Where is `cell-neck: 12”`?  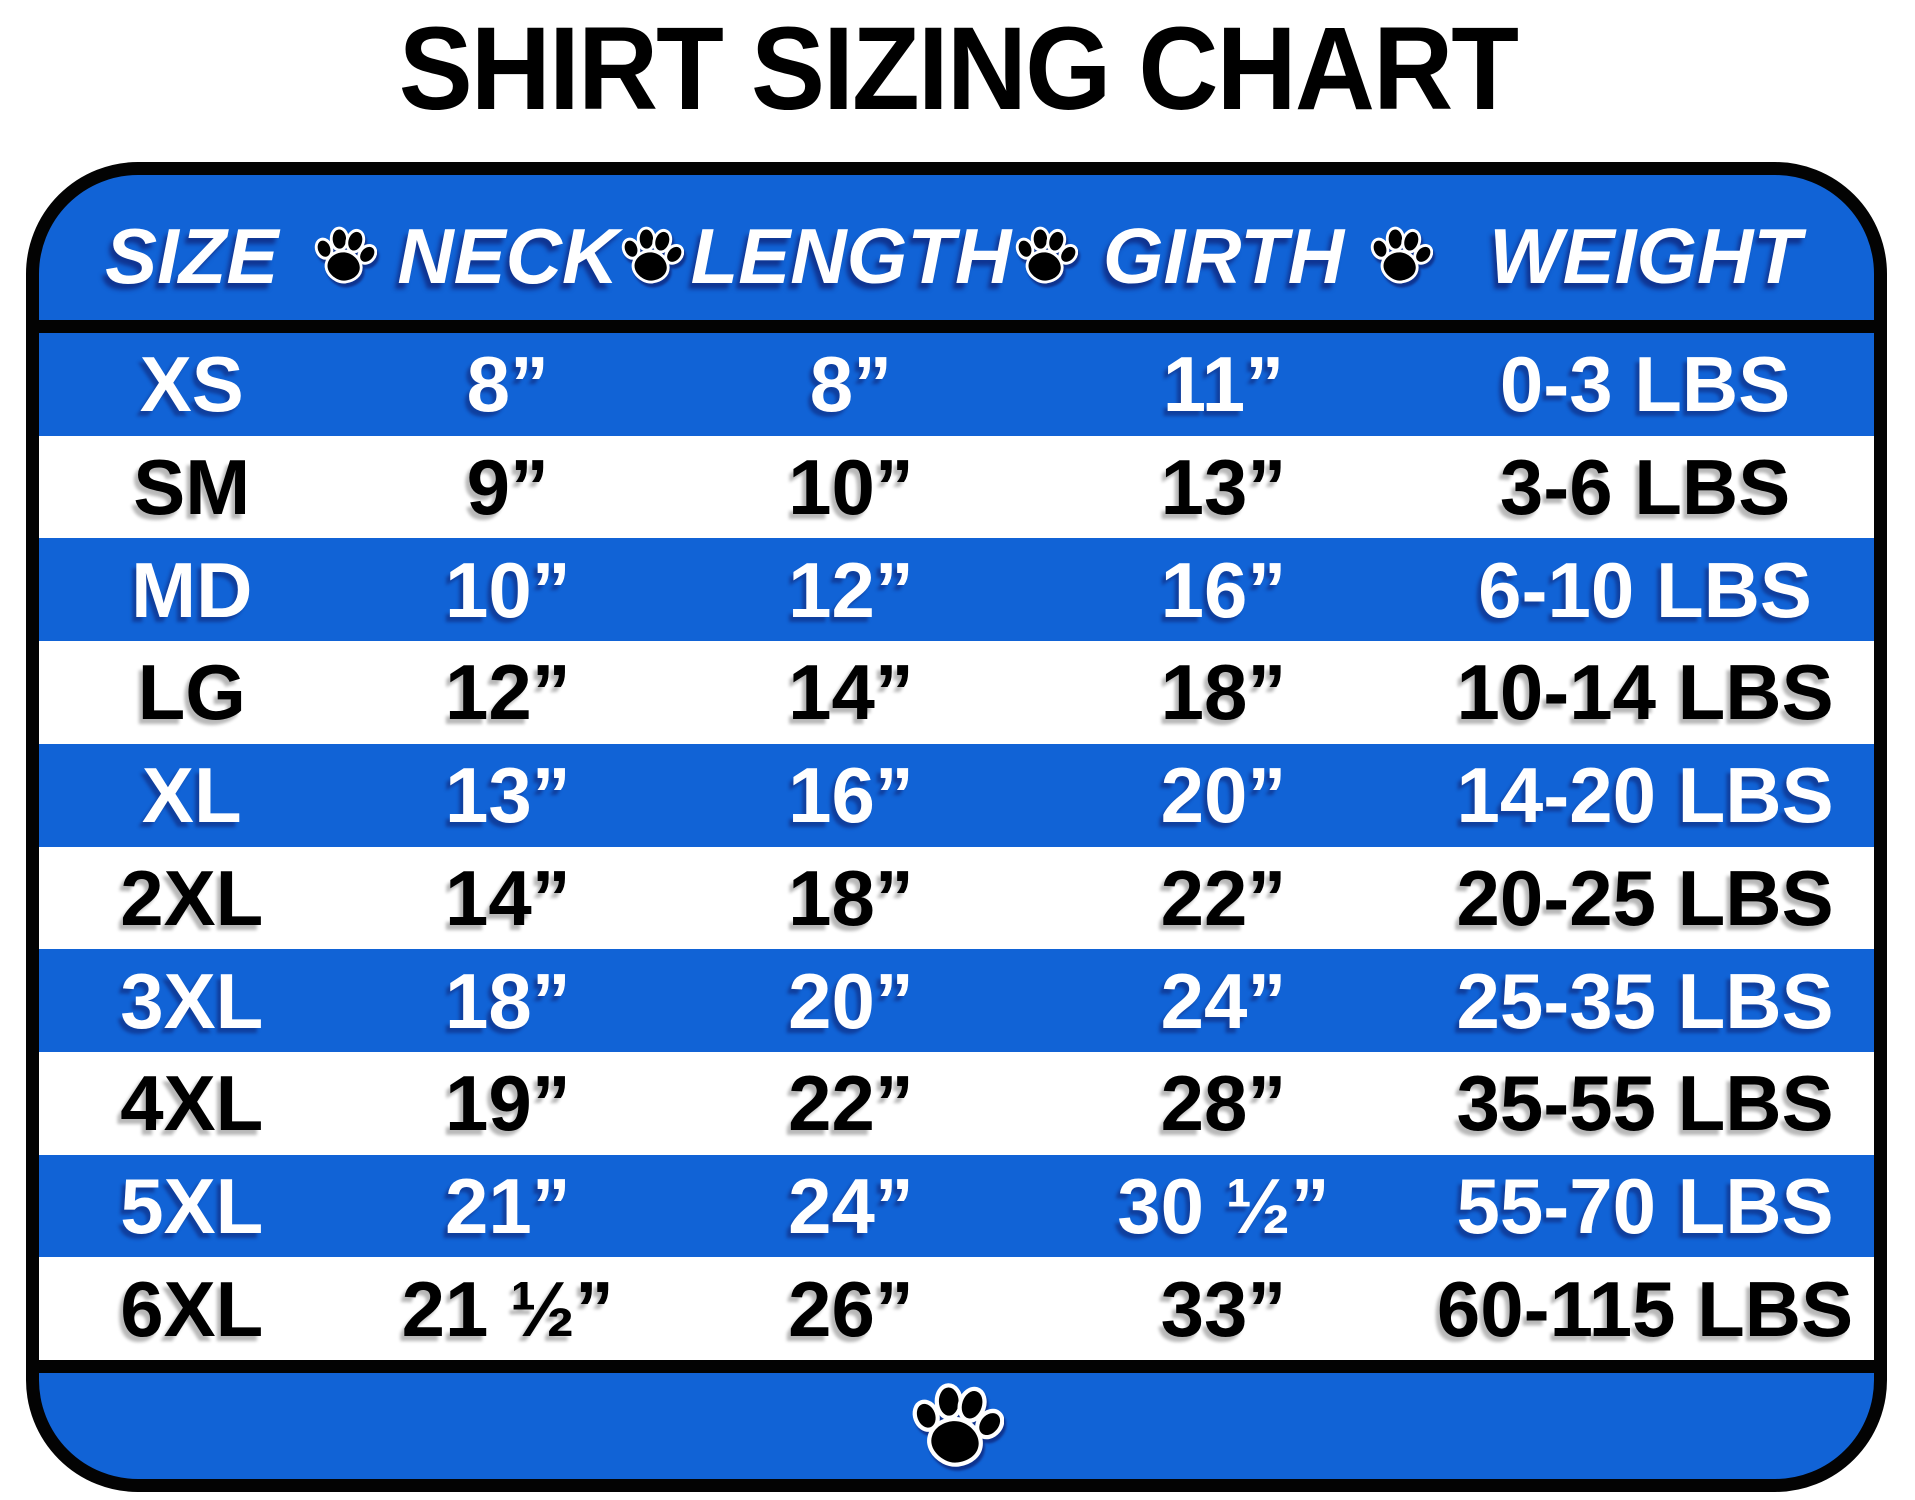
cell-neck: 12” is located at coordinates (507, 692).